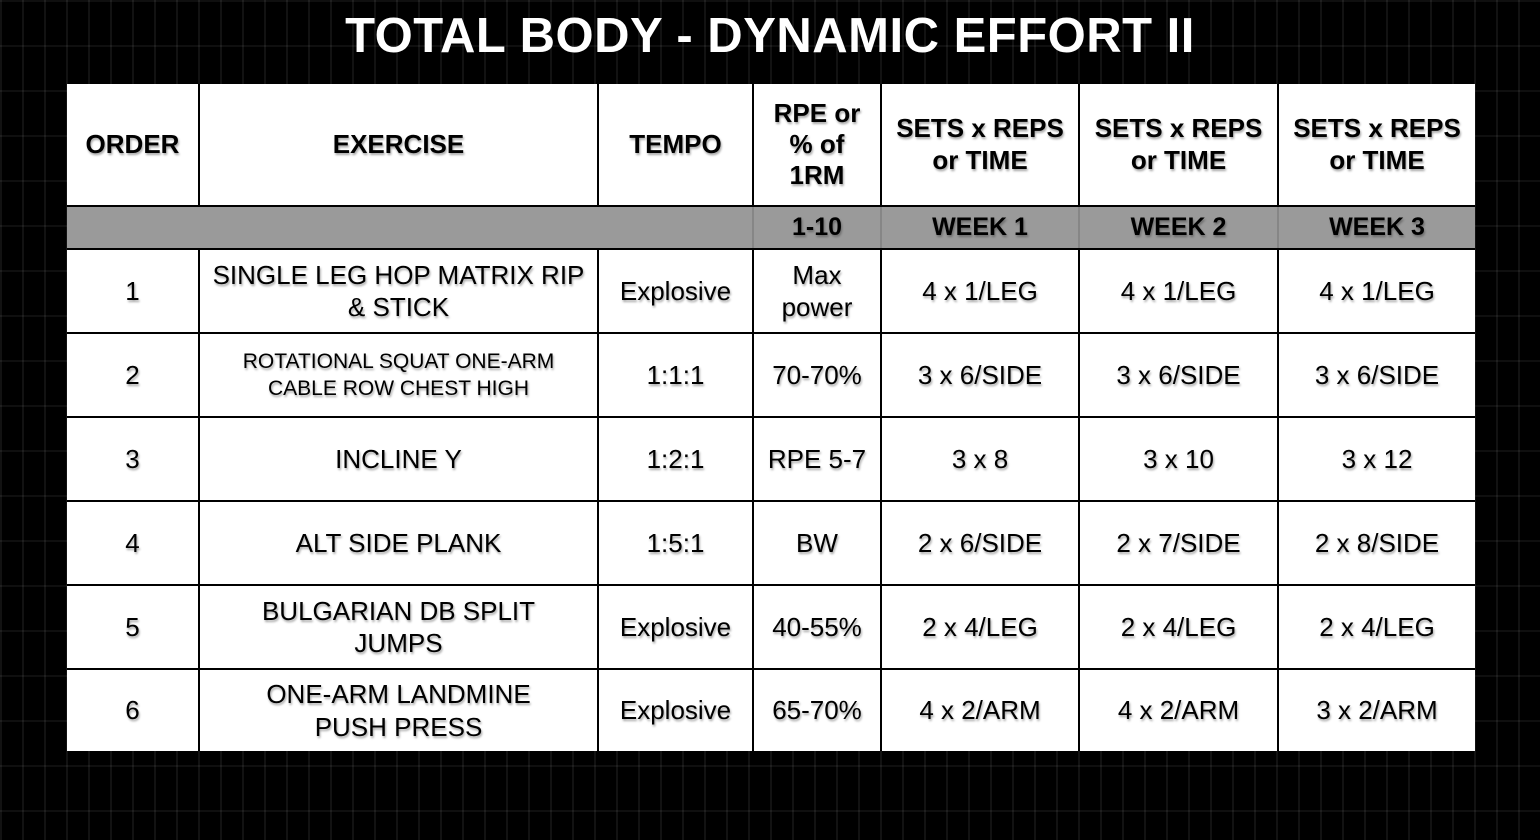  Describe the element at coordinates (1377, 710) in the screenshot. I see `cell-week3: 3 x 2/ARM` at that location.